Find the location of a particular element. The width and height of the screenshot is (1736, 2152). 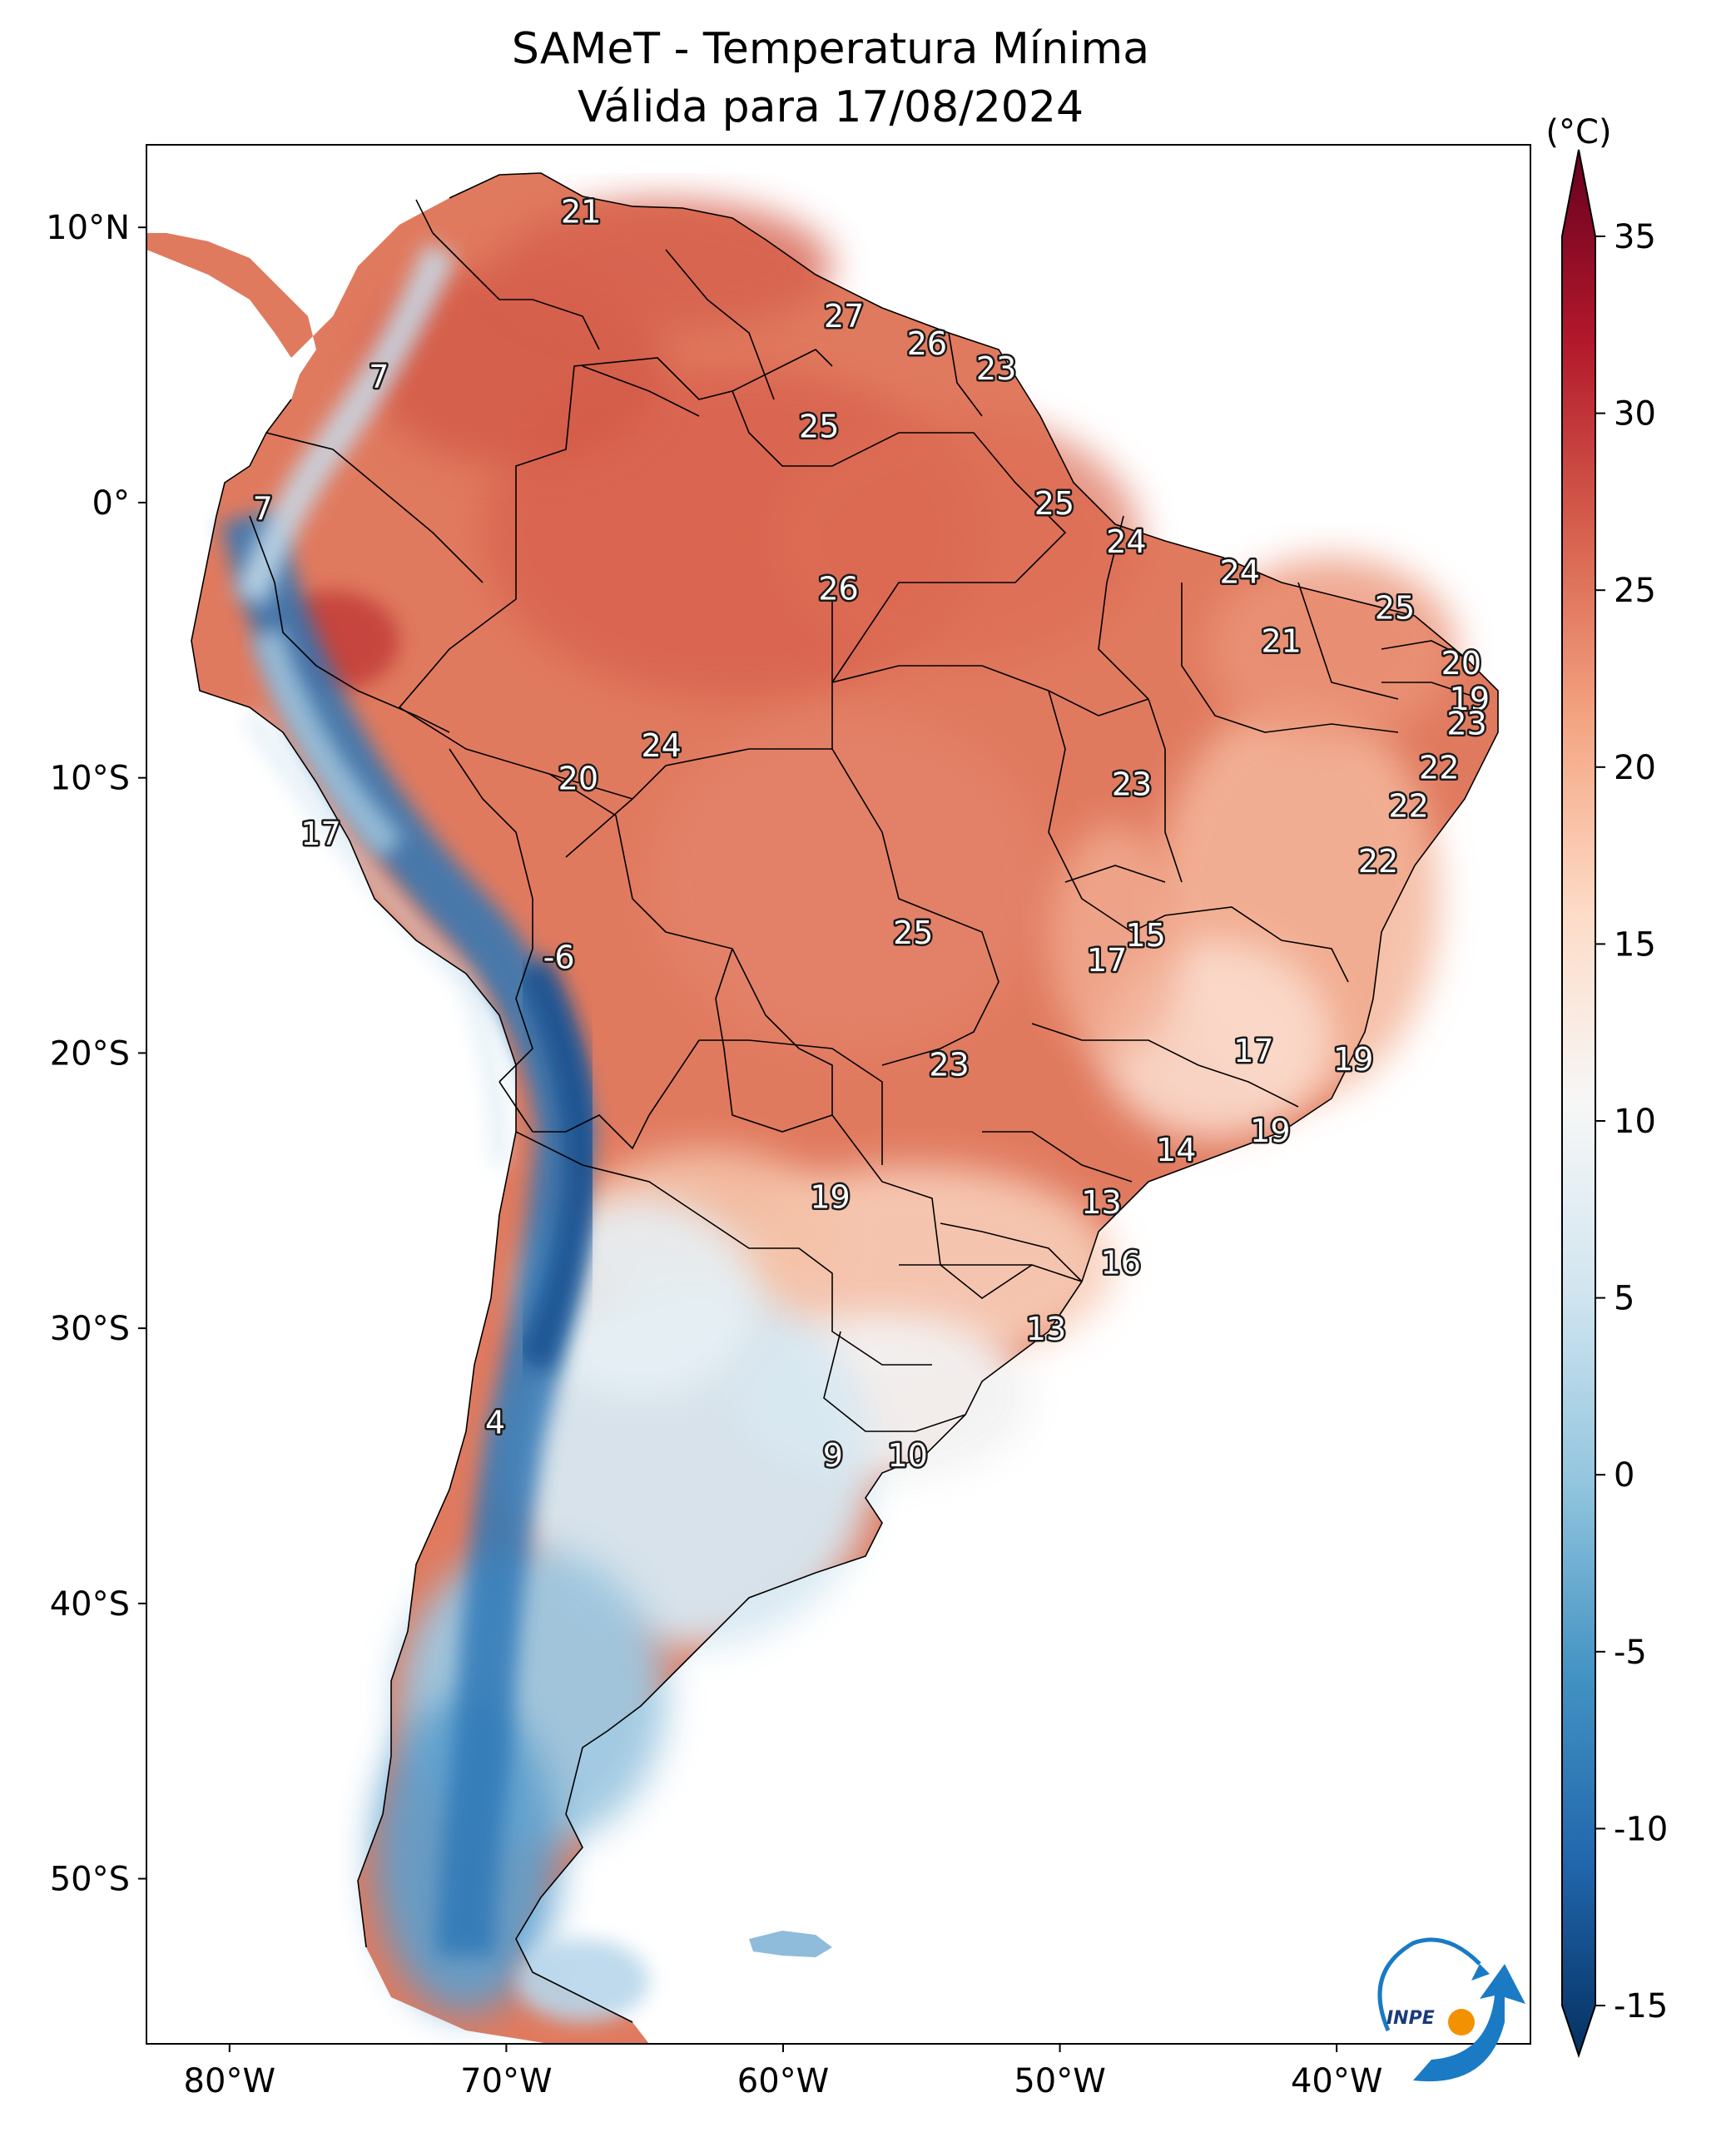

colorbar-tick-label: 30 is located at coordinates (1635, 414).